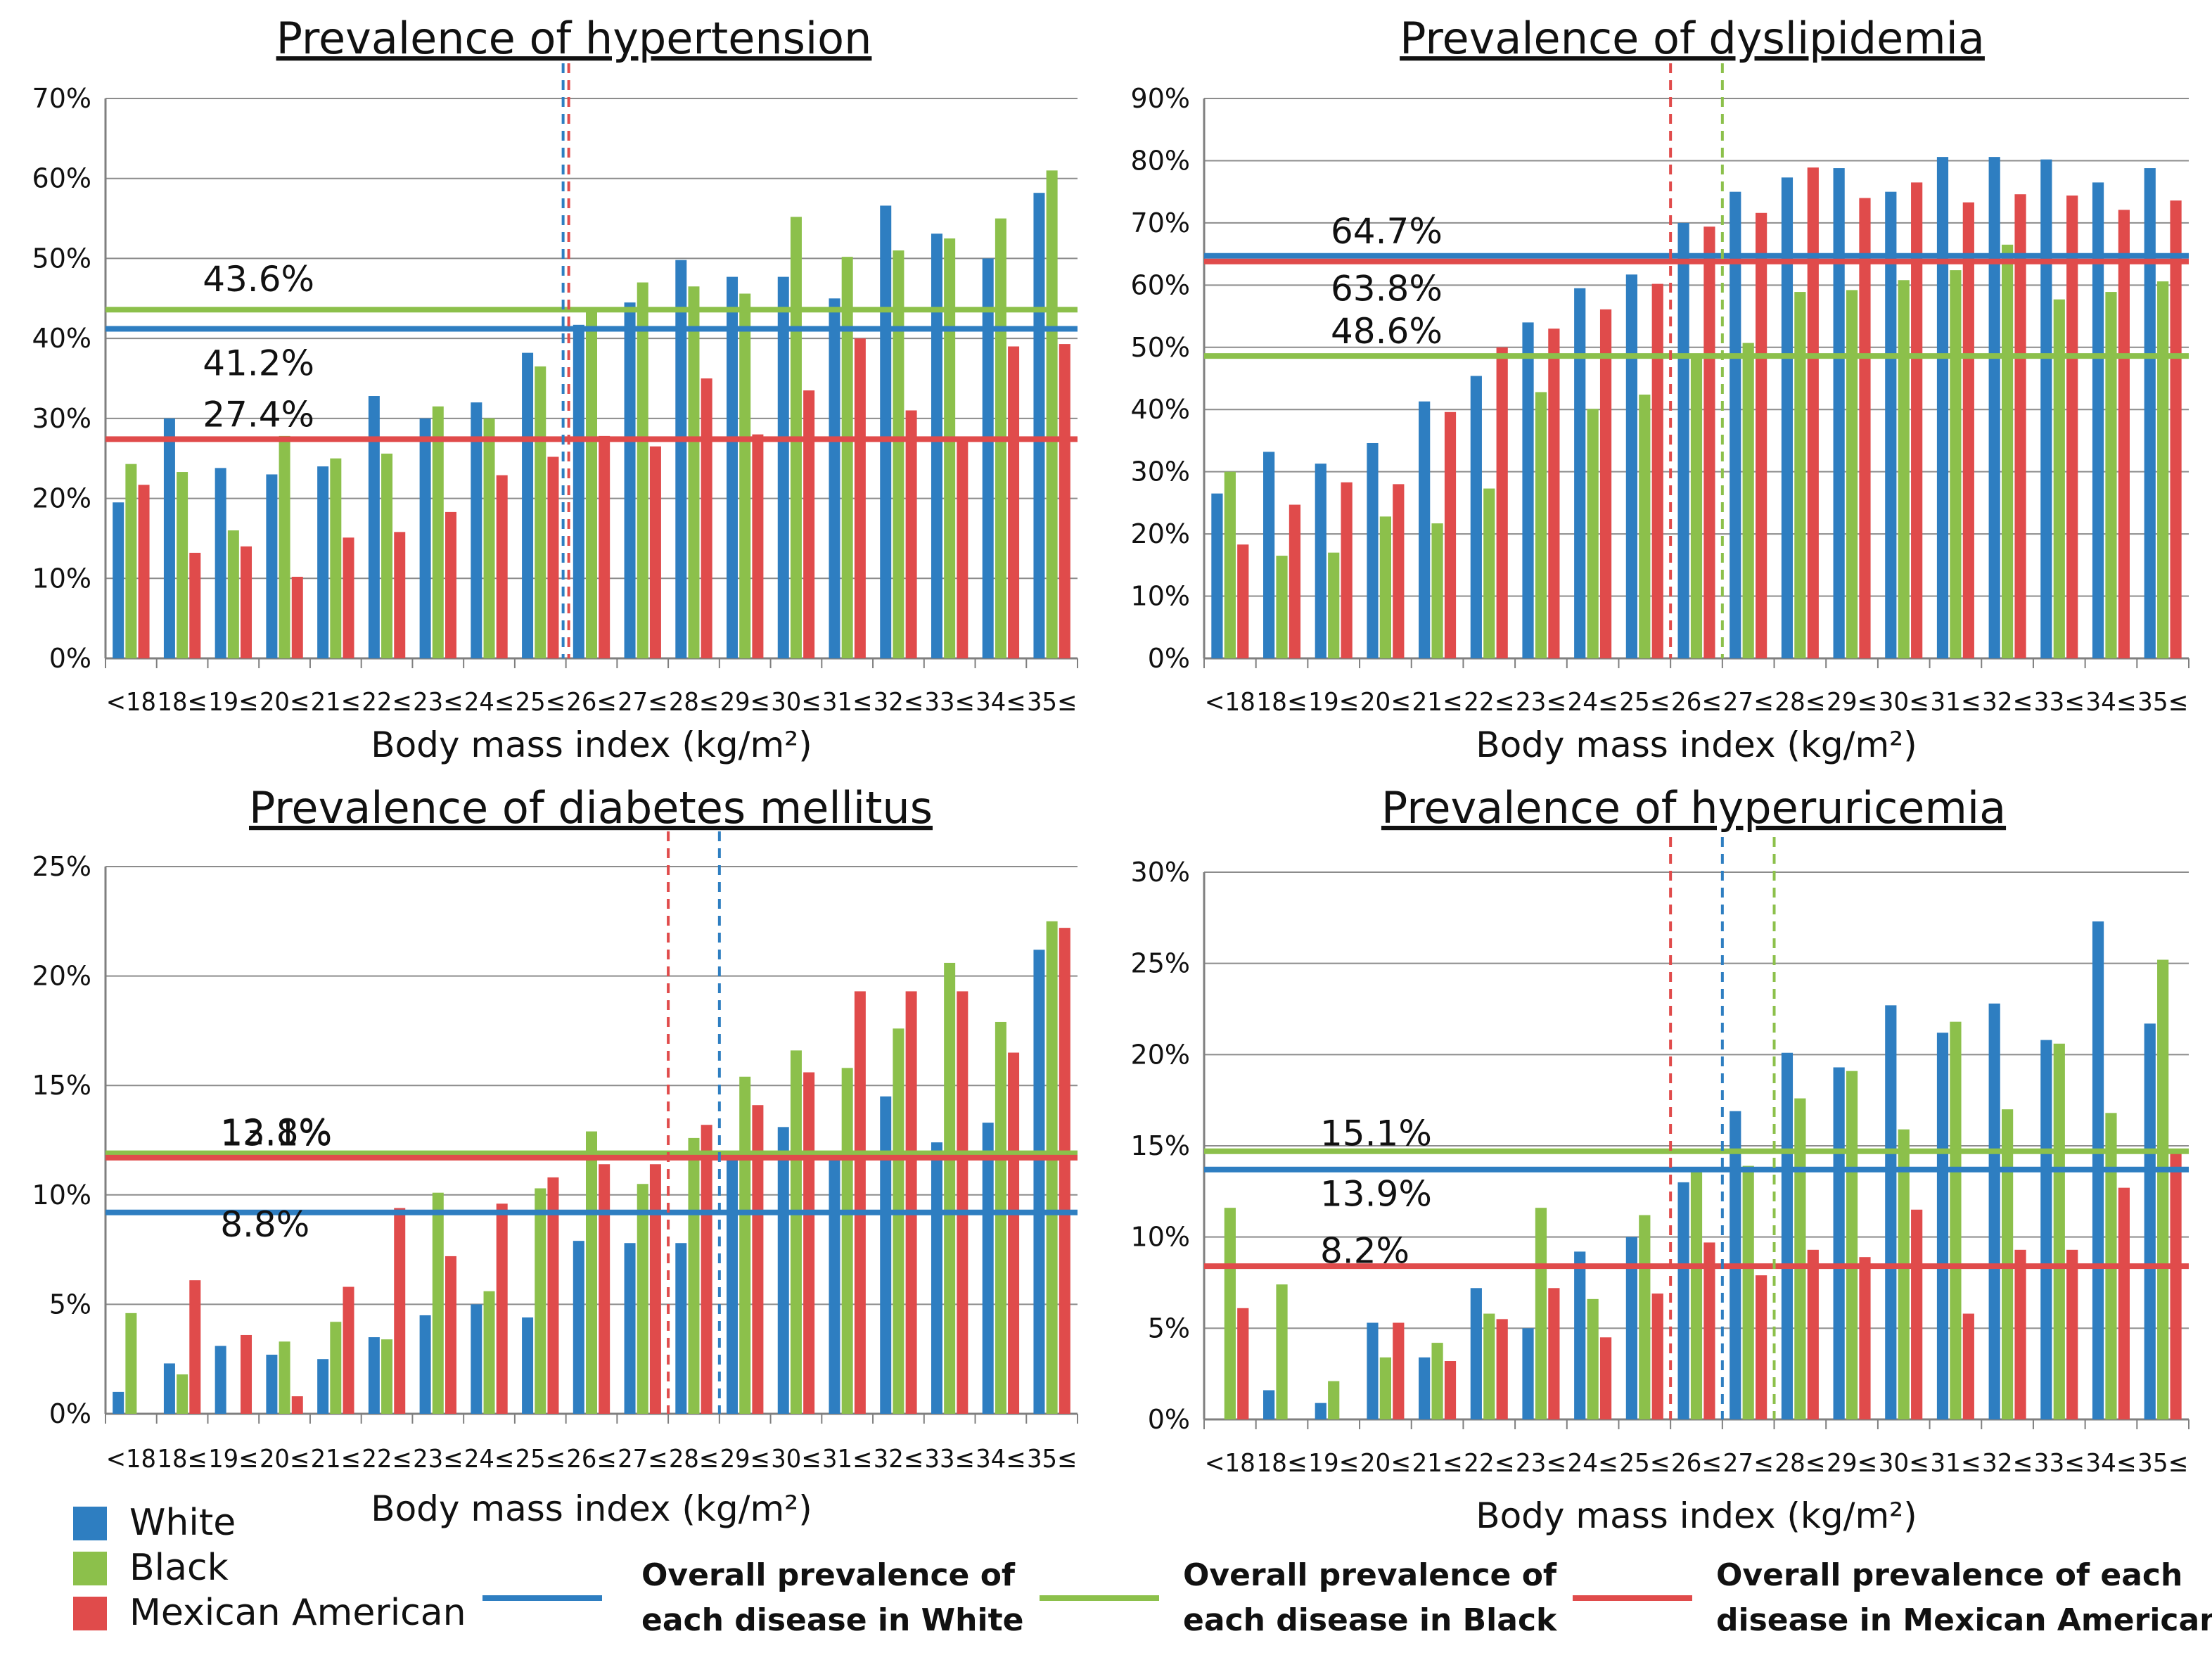 This screenshot has width=2212, height=1667. I want to click on y-tick-label: 15%, so click(1160, 1145).